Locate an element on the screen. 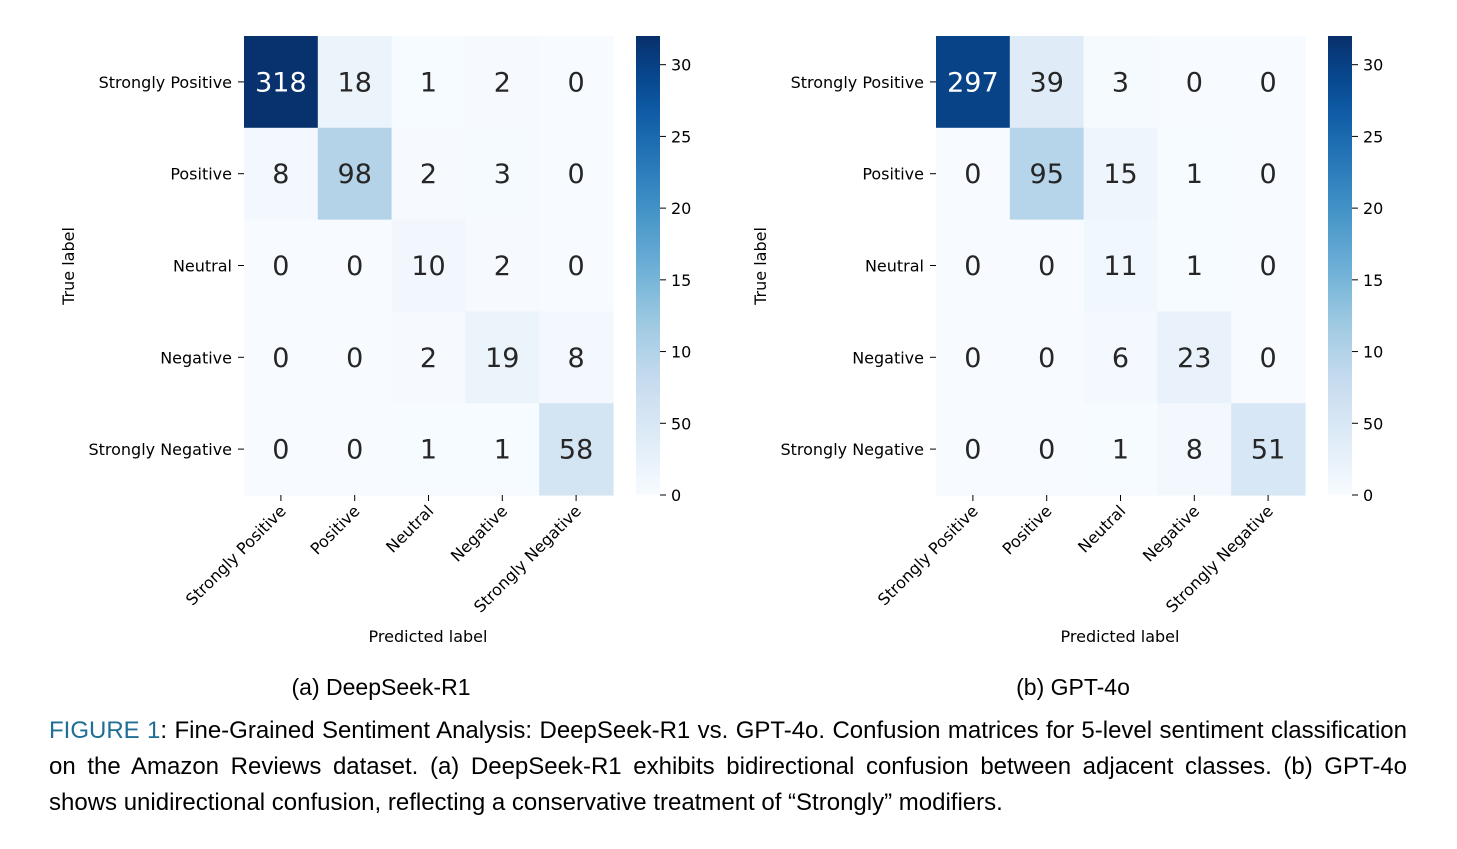 The height and width of the screenshot is (849, 1457). cell-value-label: 6 is located at coordinates (1120, 358).